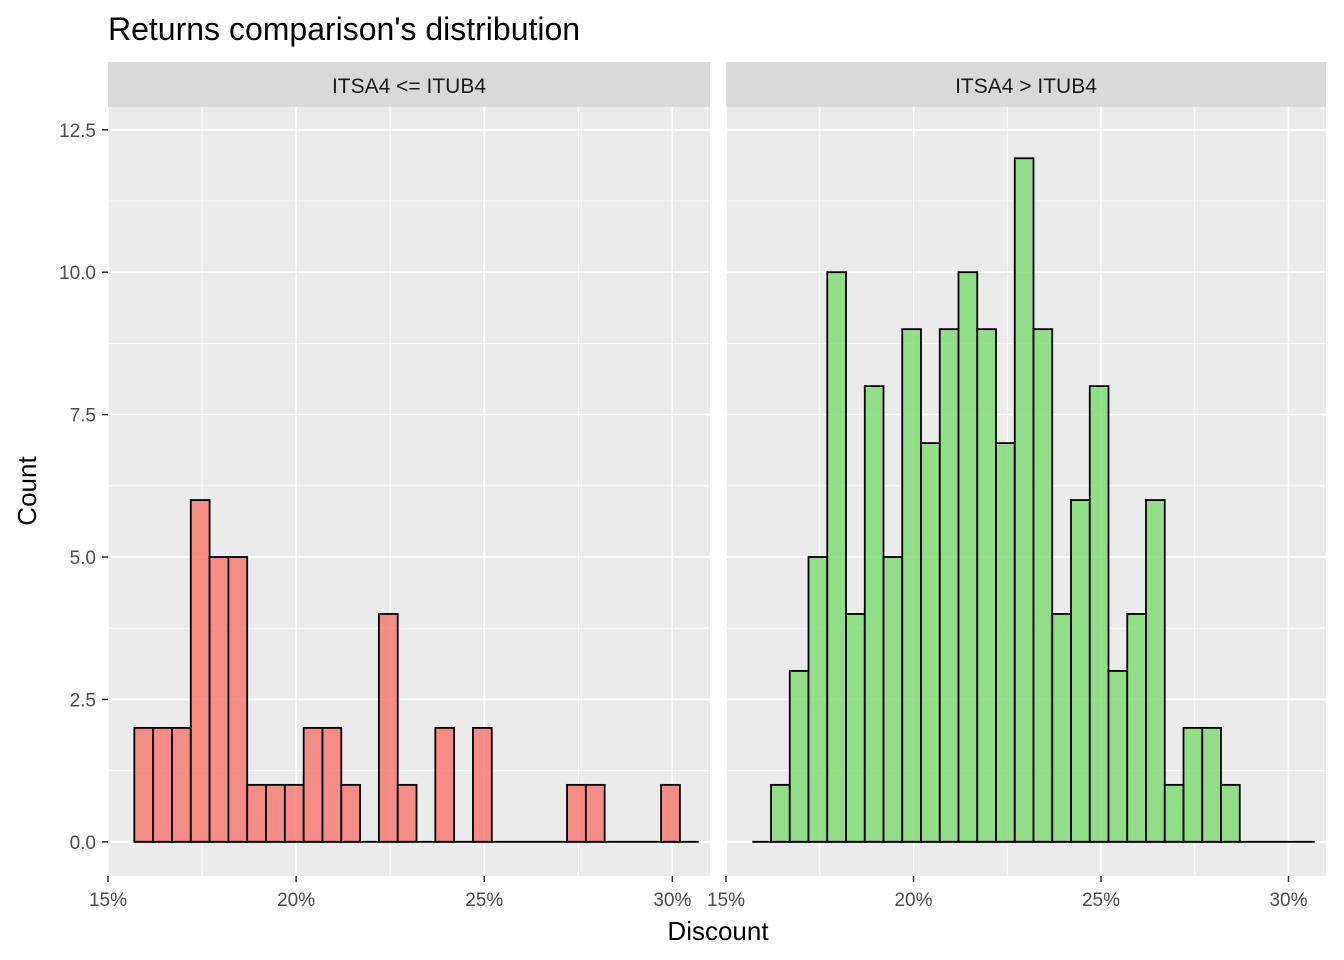 The width and height of the screenshot is (1344, 960). Describe the element at coordinates (77, 273) in the screenshot. I see `y-tick-label: 10.0` at that location.